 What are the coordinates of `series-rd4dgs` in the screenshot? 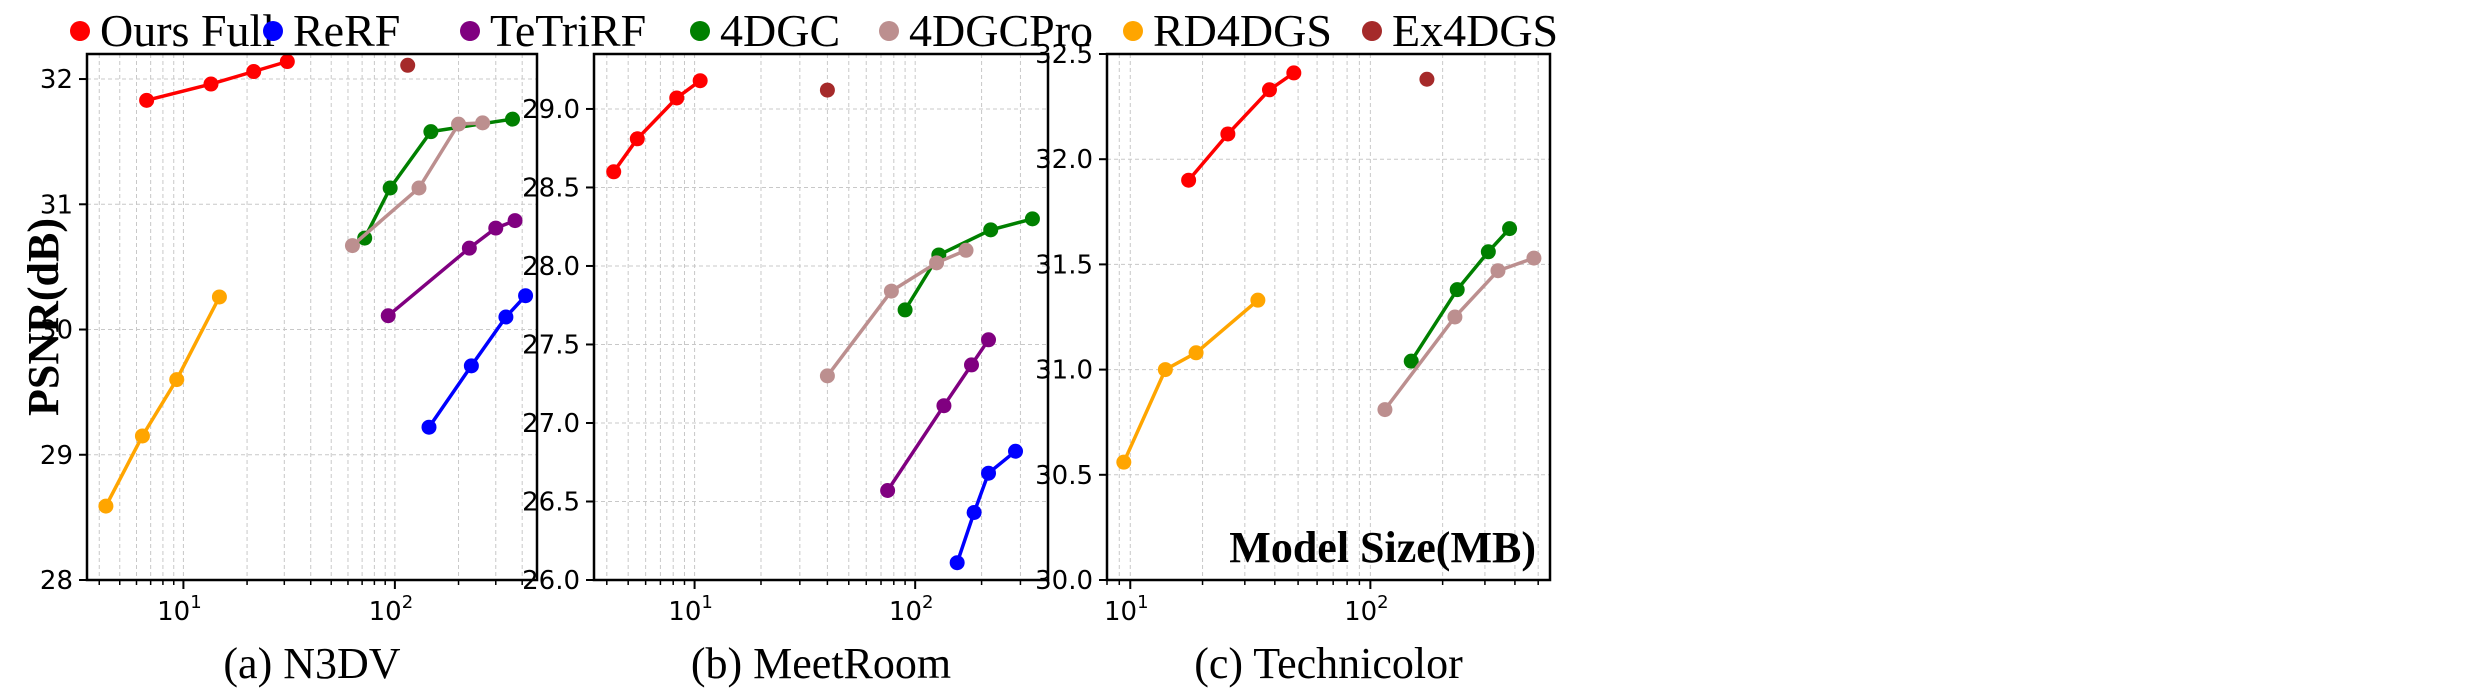 It's located at (162, 401).